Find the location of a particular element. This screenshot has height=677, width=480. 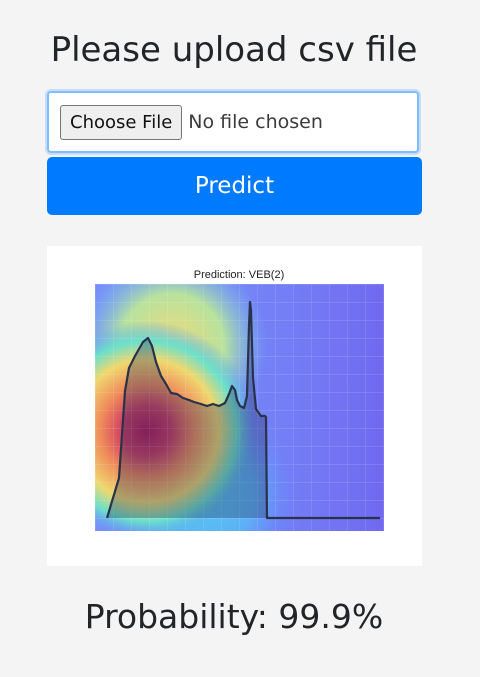

file-status-text: No file chosen is located at coordinates (255, 122).